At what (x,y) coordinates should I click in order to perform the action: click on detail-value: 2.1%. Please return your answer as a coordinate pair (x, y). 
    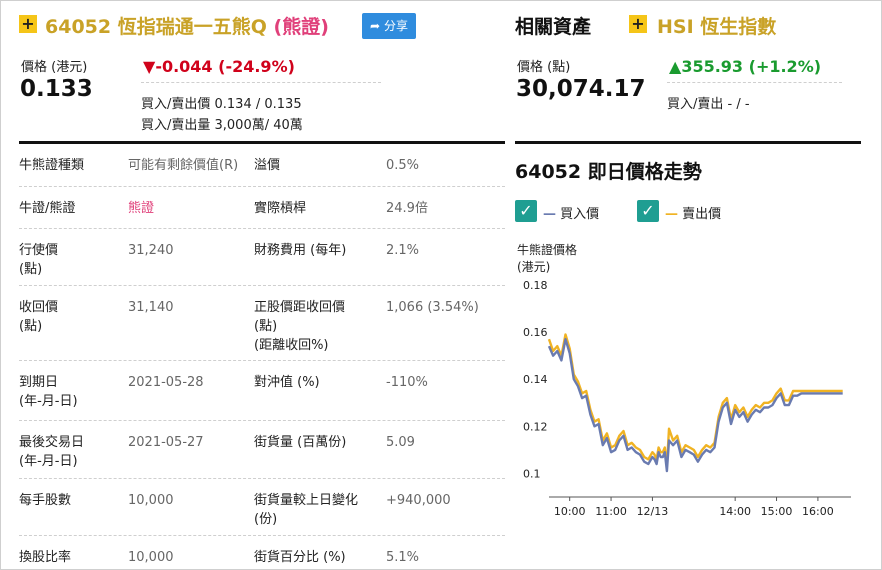
    Looking at the image, I should click on (403, 250).